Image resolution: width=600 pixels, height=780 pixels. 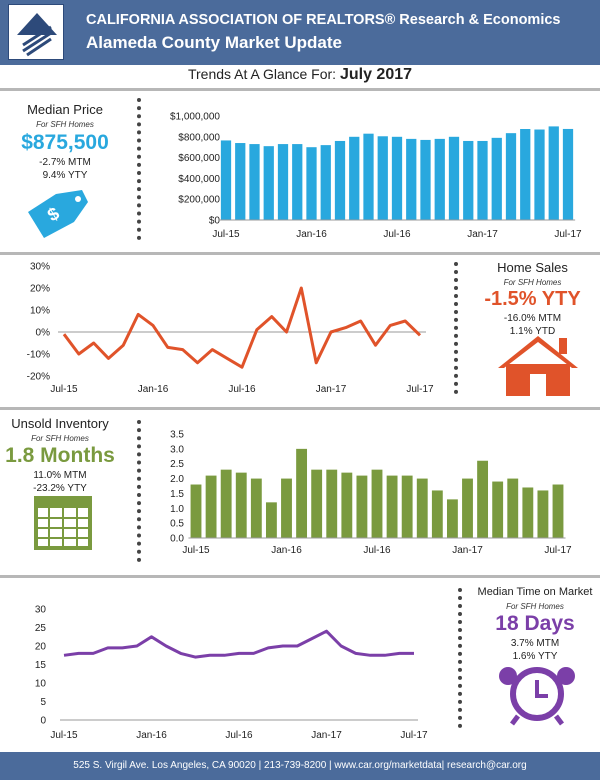 I want to click on home-sales-x-tick: Jan-17, so click(x=331, y=389).